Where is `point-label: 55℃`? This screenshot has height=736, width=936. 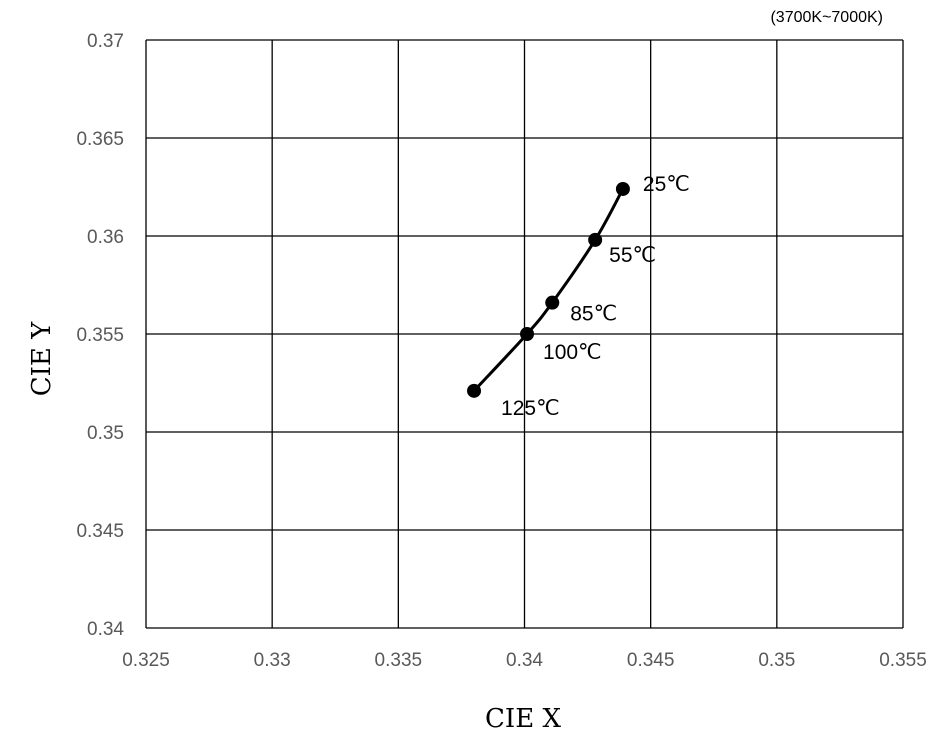
point-label: 55℃ is located at coordinates (632, 255).